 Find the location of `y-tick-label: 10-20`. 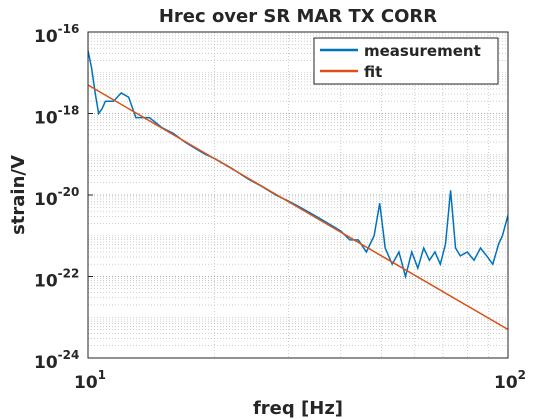

y-tick-label: 10-20 is located at coordinates (56, 197).